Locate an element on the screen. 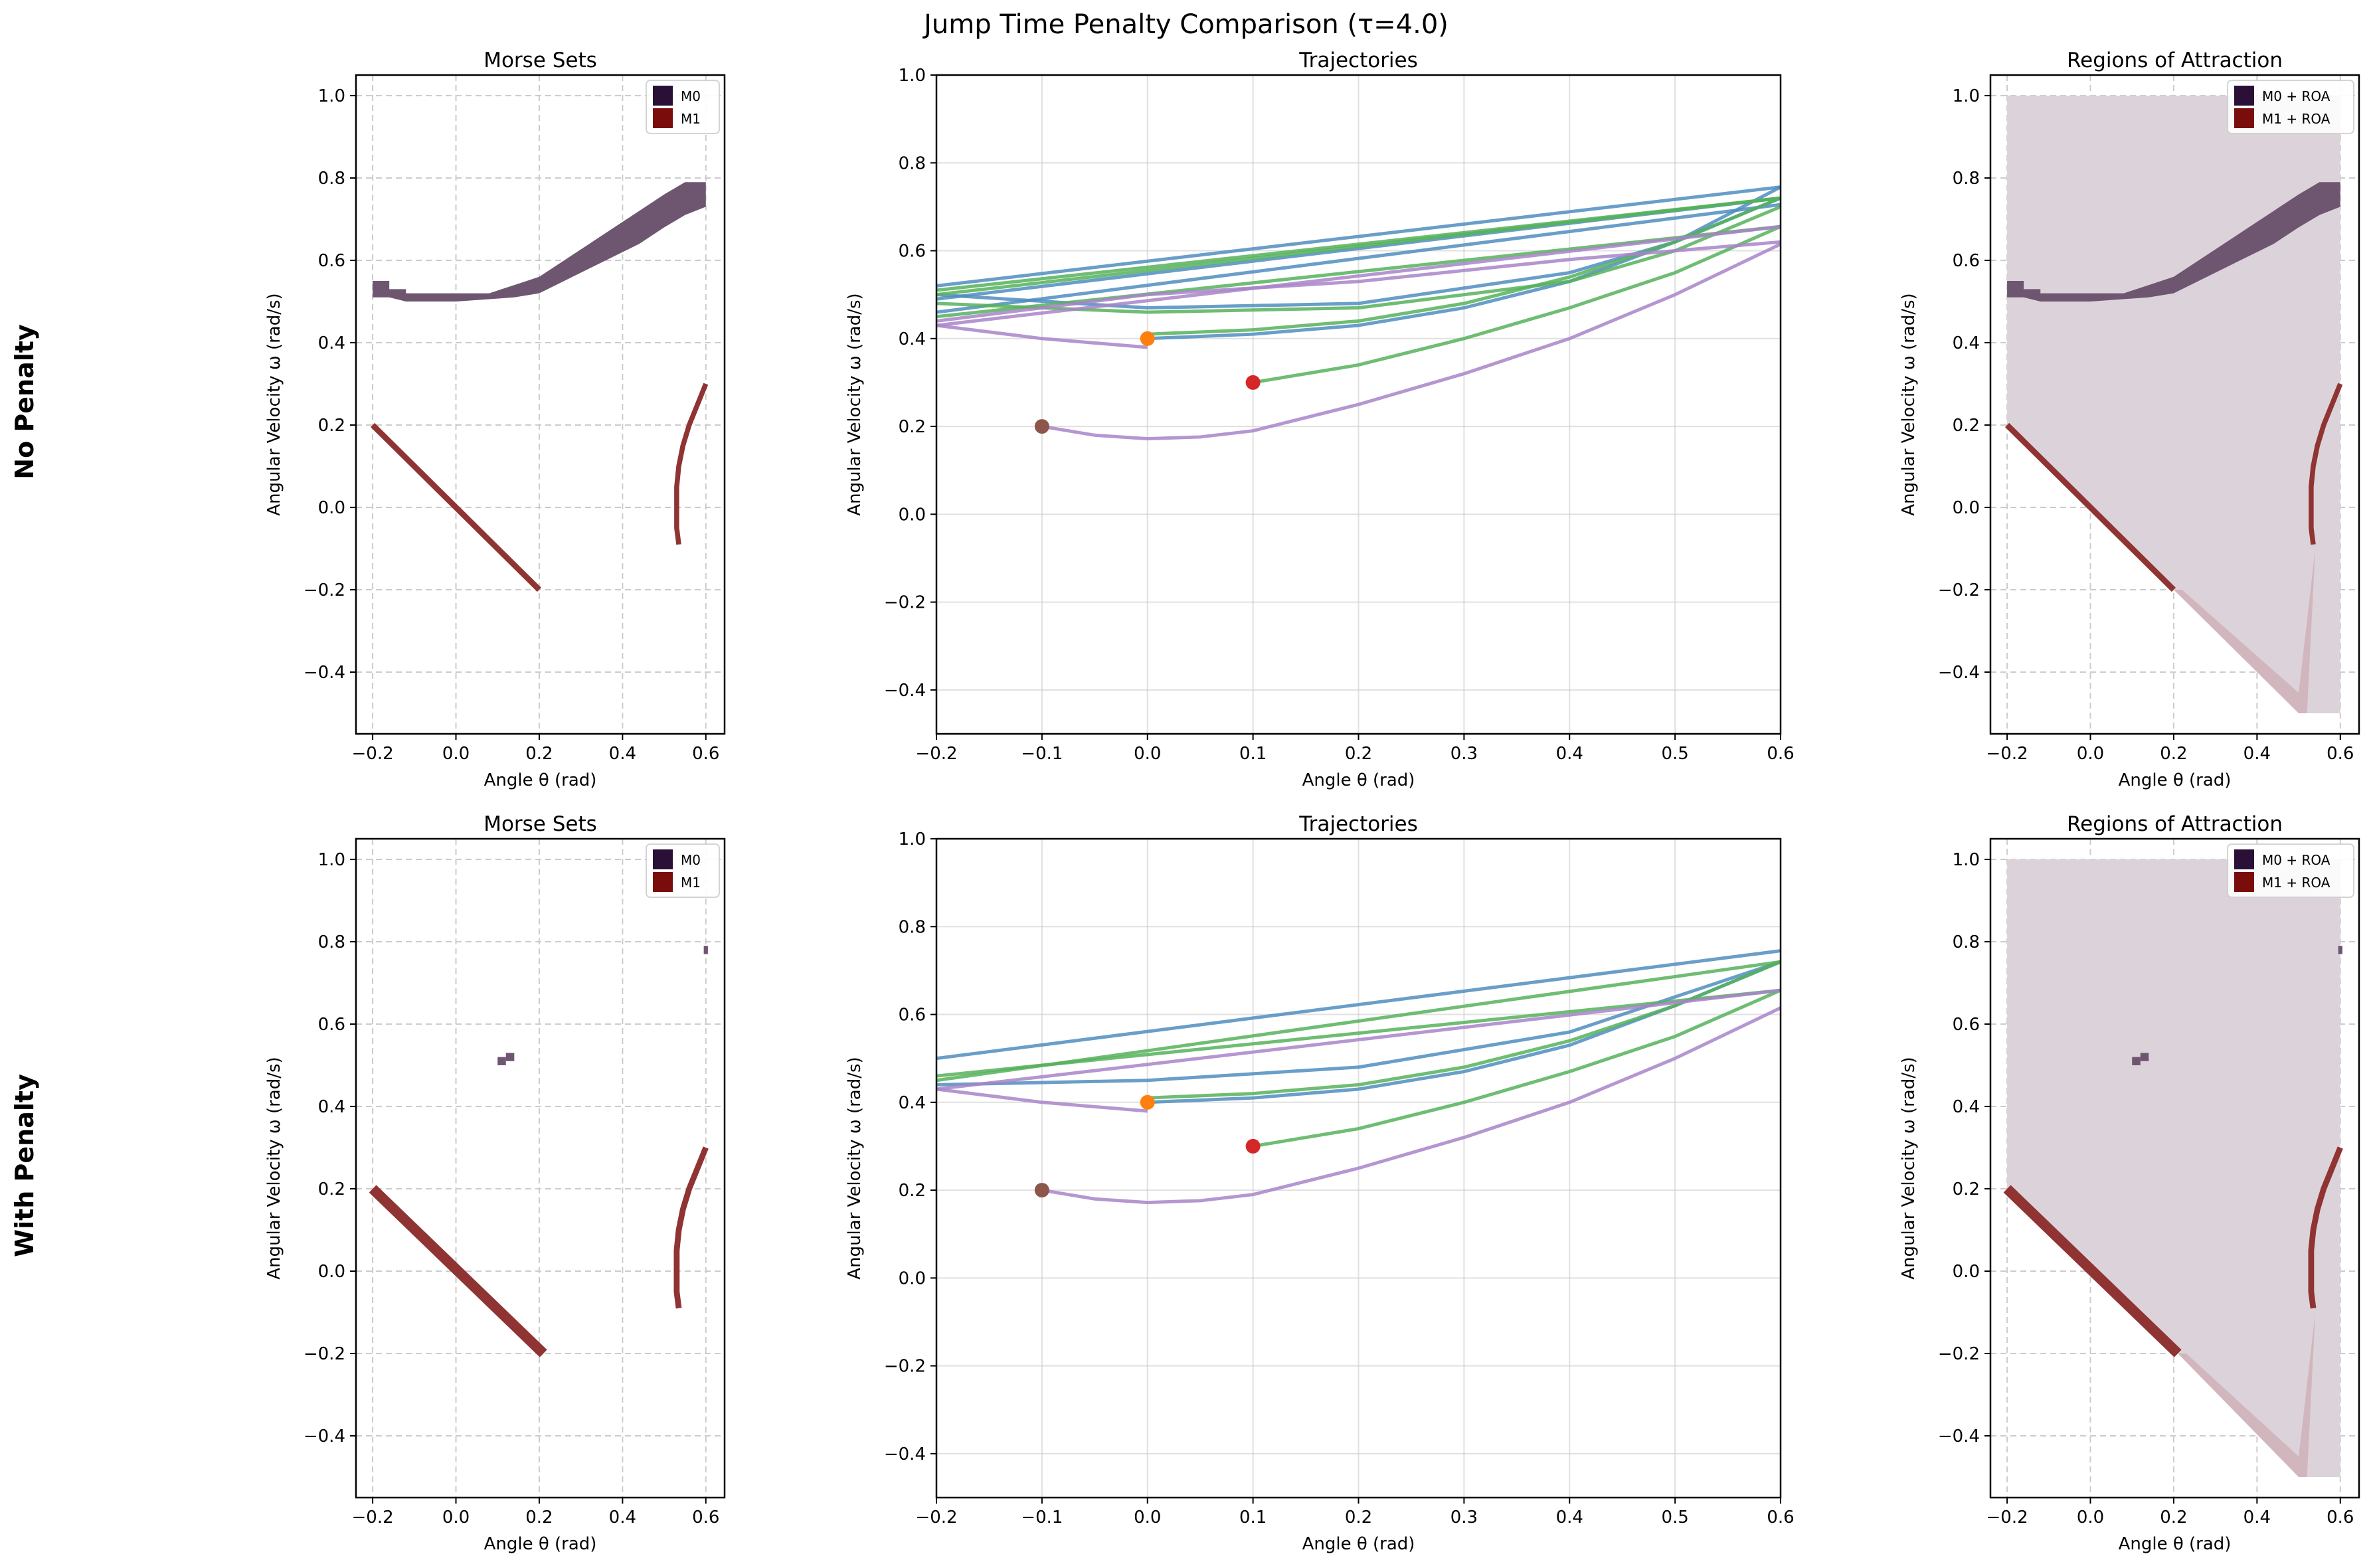 Image resolution: width=2373 pixels, height=1568 pixels. panel-title: Regions of Attraction is located at coordinates (2175, 824).